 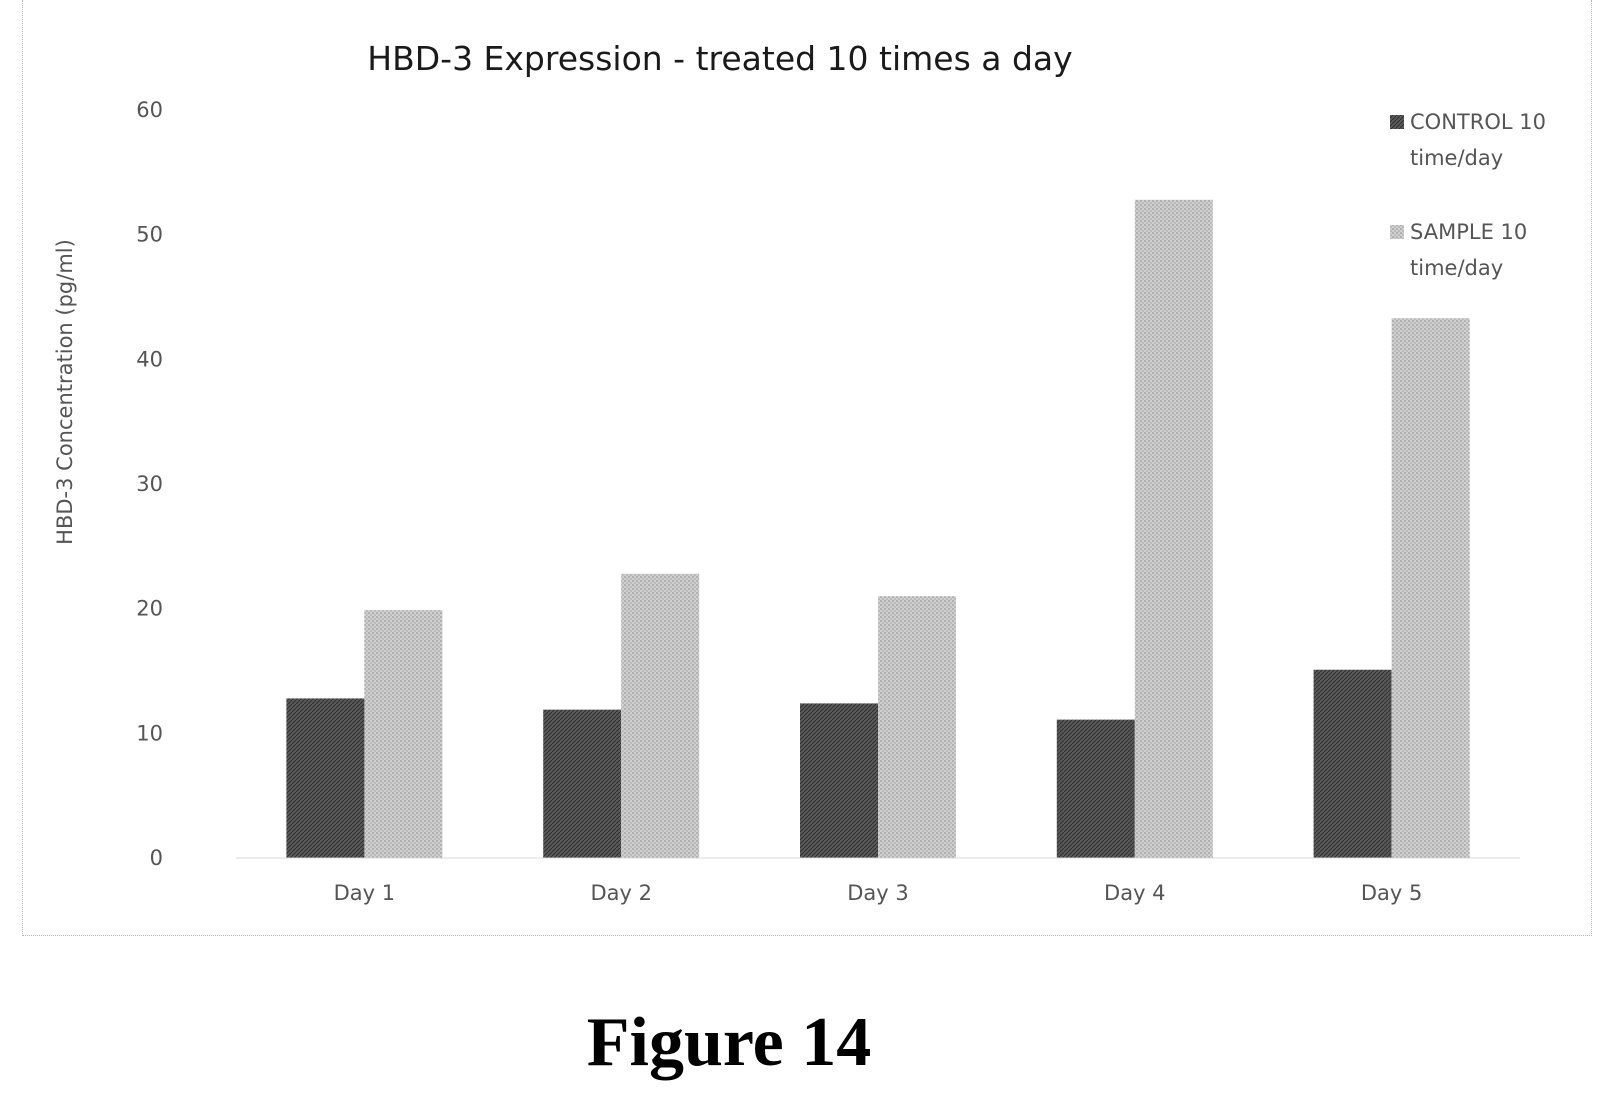 I want to click on y-tick-label: 30, so click(x=149, y=484).